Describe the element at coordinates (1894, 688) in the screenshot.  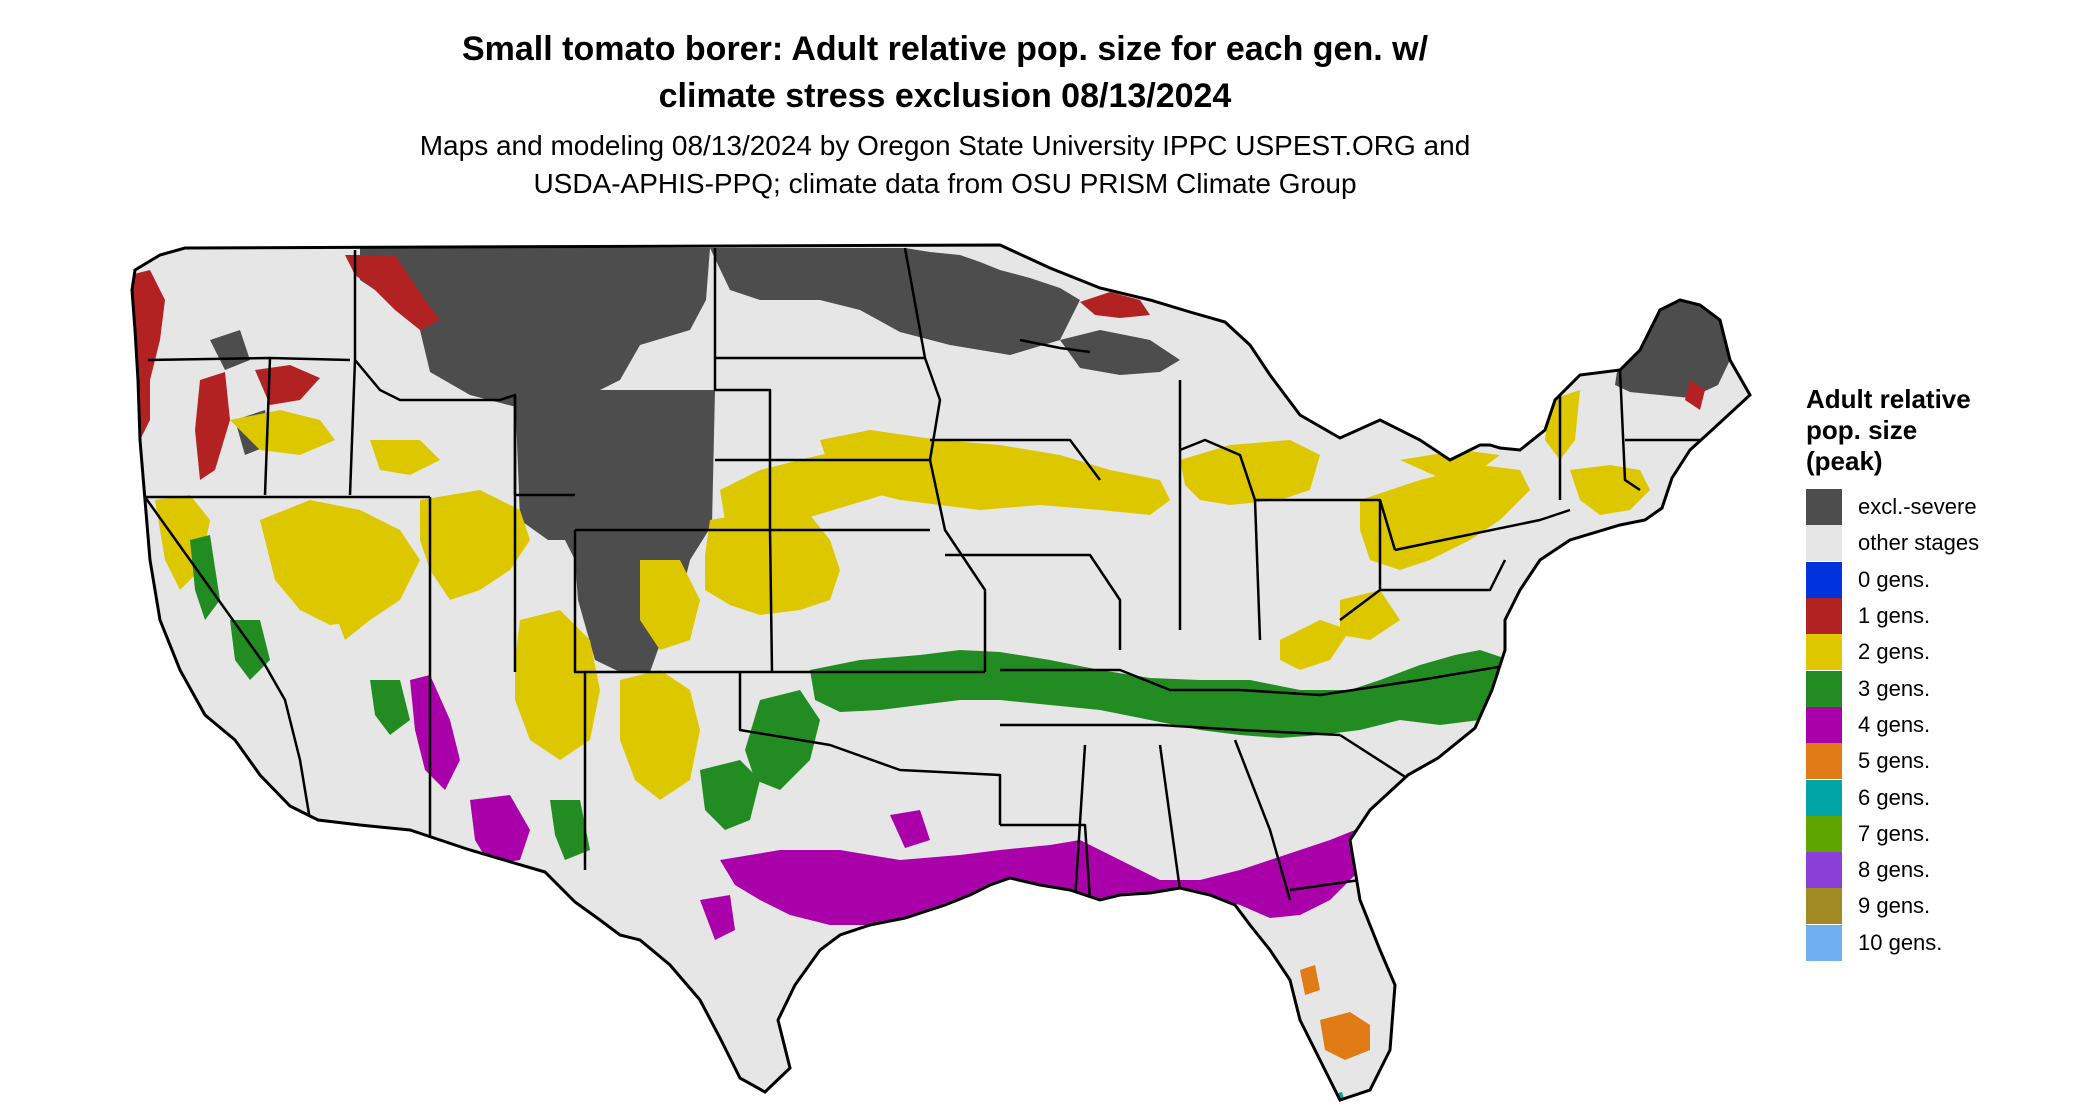
I see `legend-label: 3 gens.` at that location.